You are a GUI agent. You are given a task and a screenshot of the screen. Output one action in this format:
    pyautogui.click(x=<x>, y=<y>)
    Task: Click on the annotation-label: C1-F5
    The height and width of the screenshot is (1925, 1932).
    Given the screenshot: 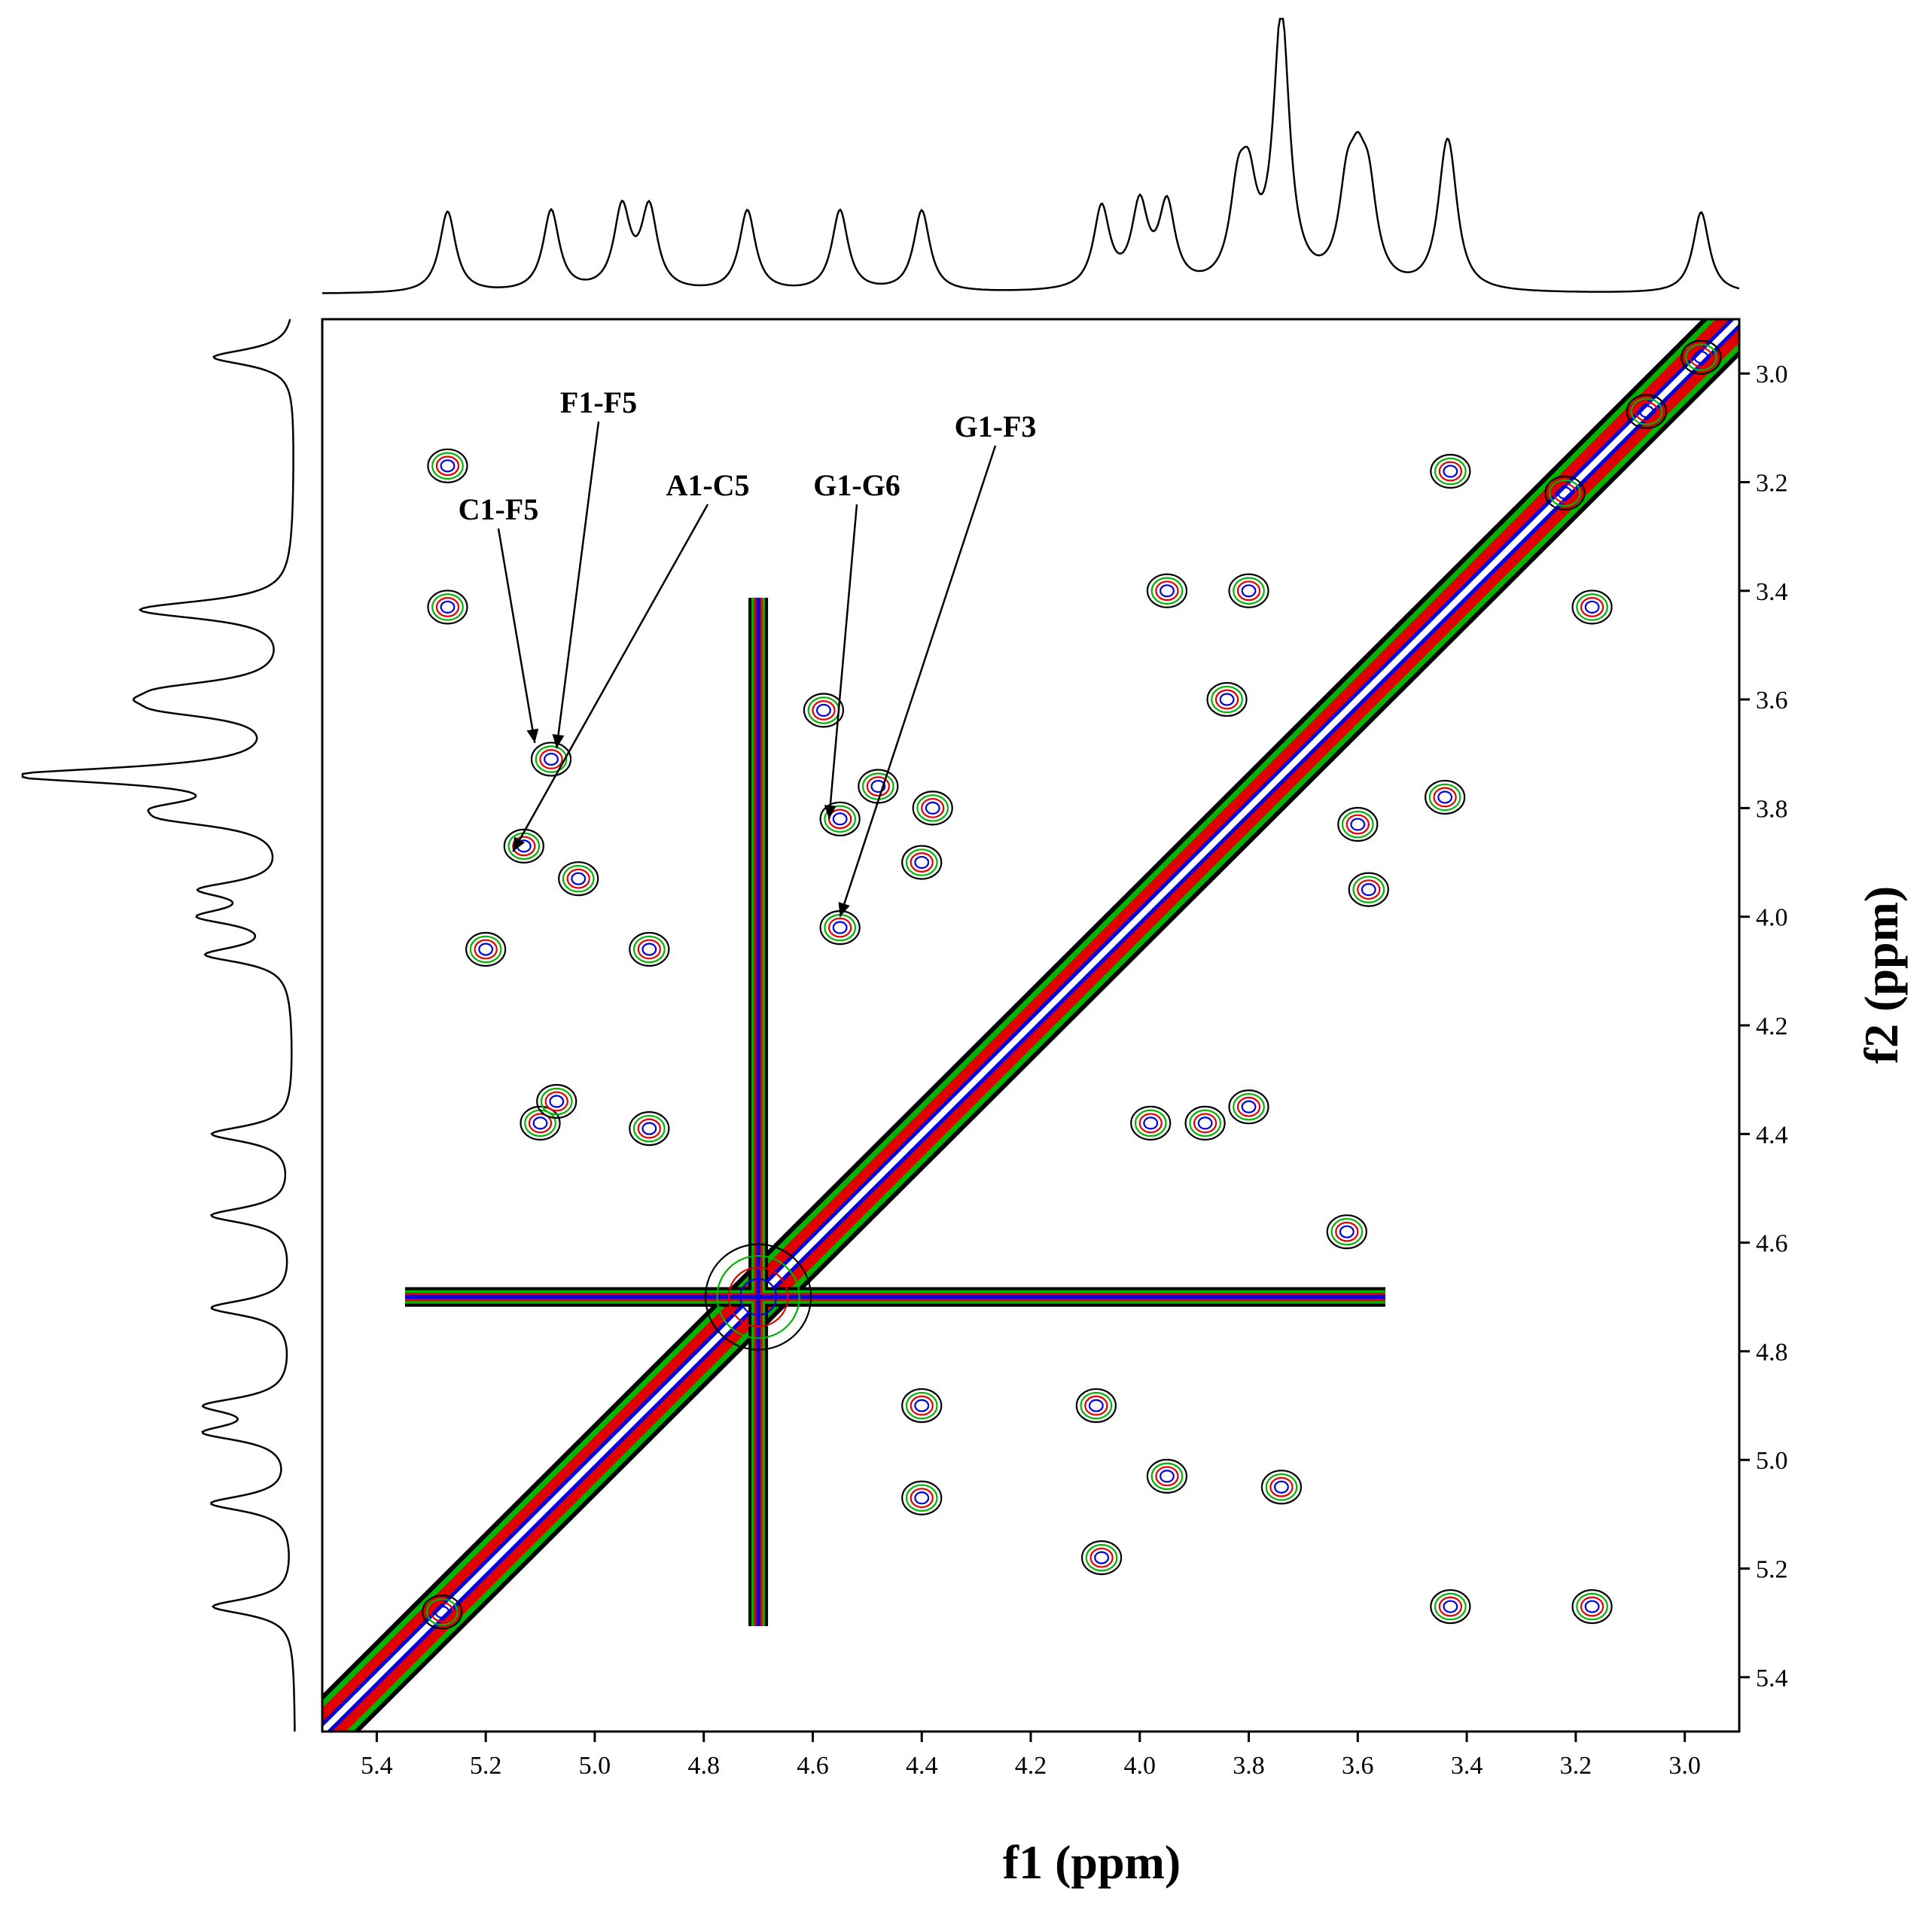 What is the action you would take?
    pyautogui.click(x=499, y=509)
    